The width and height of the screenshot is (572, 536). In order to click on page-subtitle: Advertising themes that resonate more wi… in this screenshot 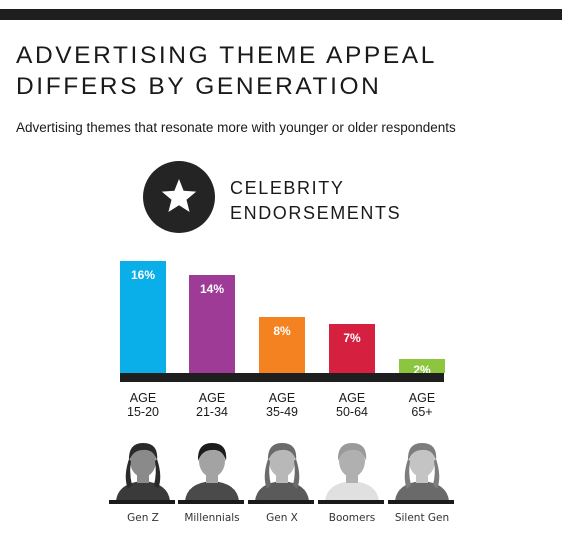, I will do `click(236, 127)`.